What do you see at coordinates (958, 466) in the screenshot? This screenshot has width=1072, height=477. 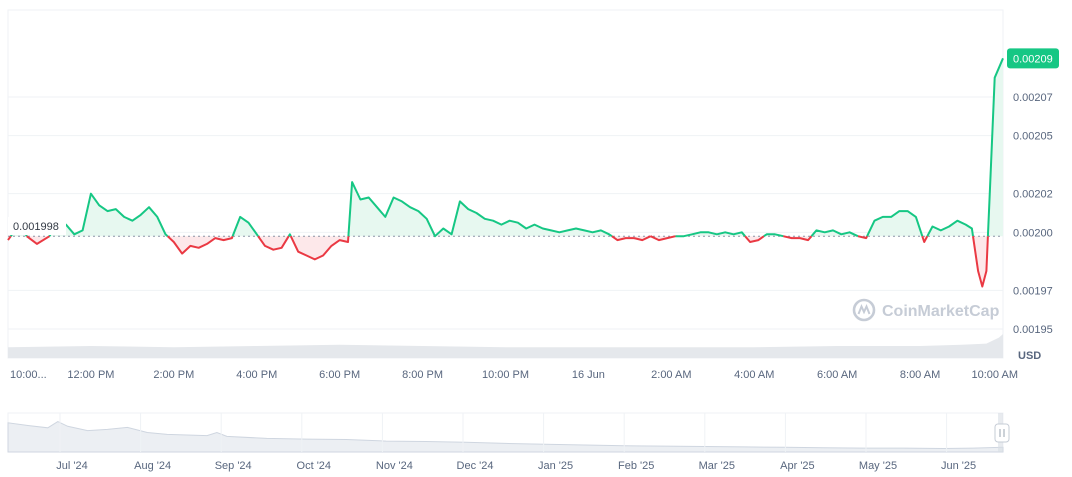 I see `navigator-tick-label: Jun '25` at bounding box center [958, 466].